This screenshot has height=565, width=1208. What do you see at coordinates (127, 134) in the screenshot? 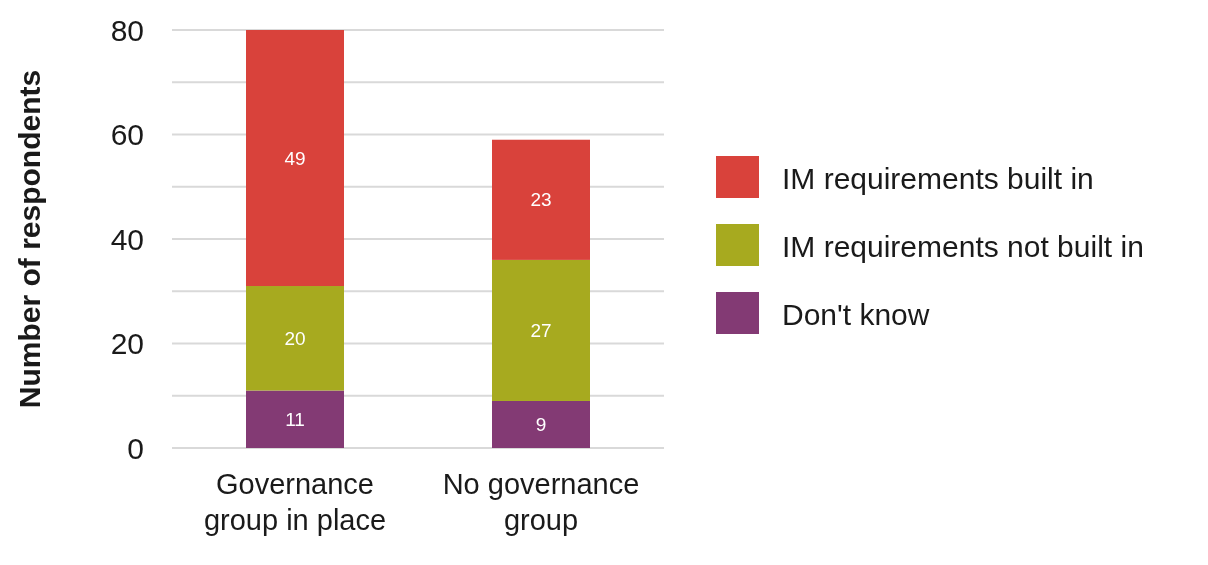
I see `y-tick-label: 60` at bounding box center [127, 134].